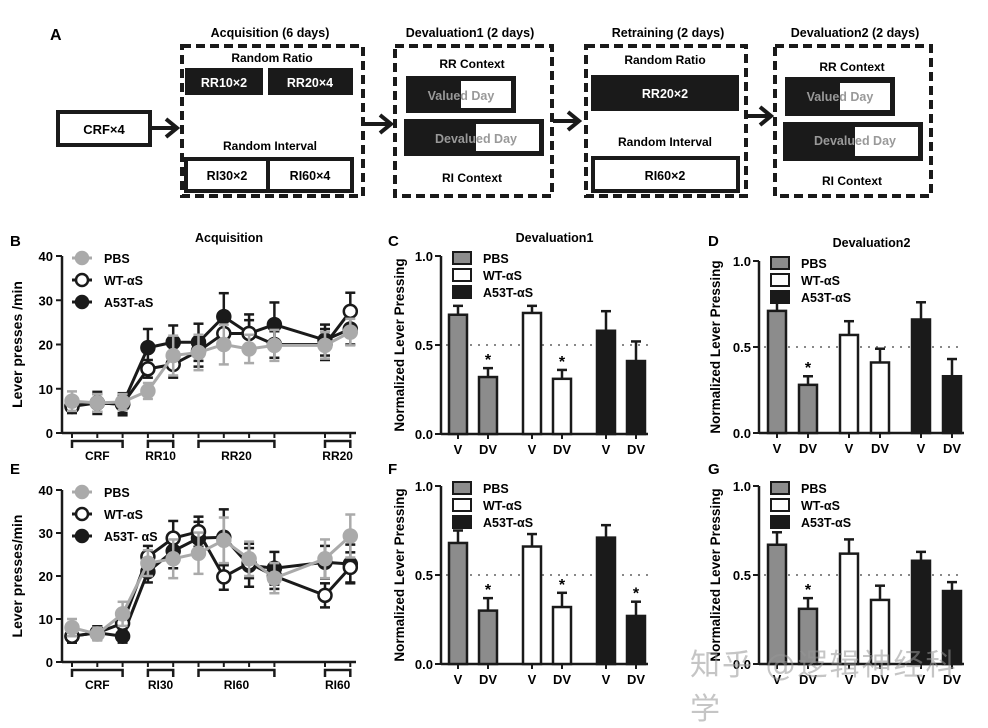 This screenshot has width=988, height=728. Describe the element at coordinates (621, 594) in the screenshot. I see `series-a53t-s: *` at that location.